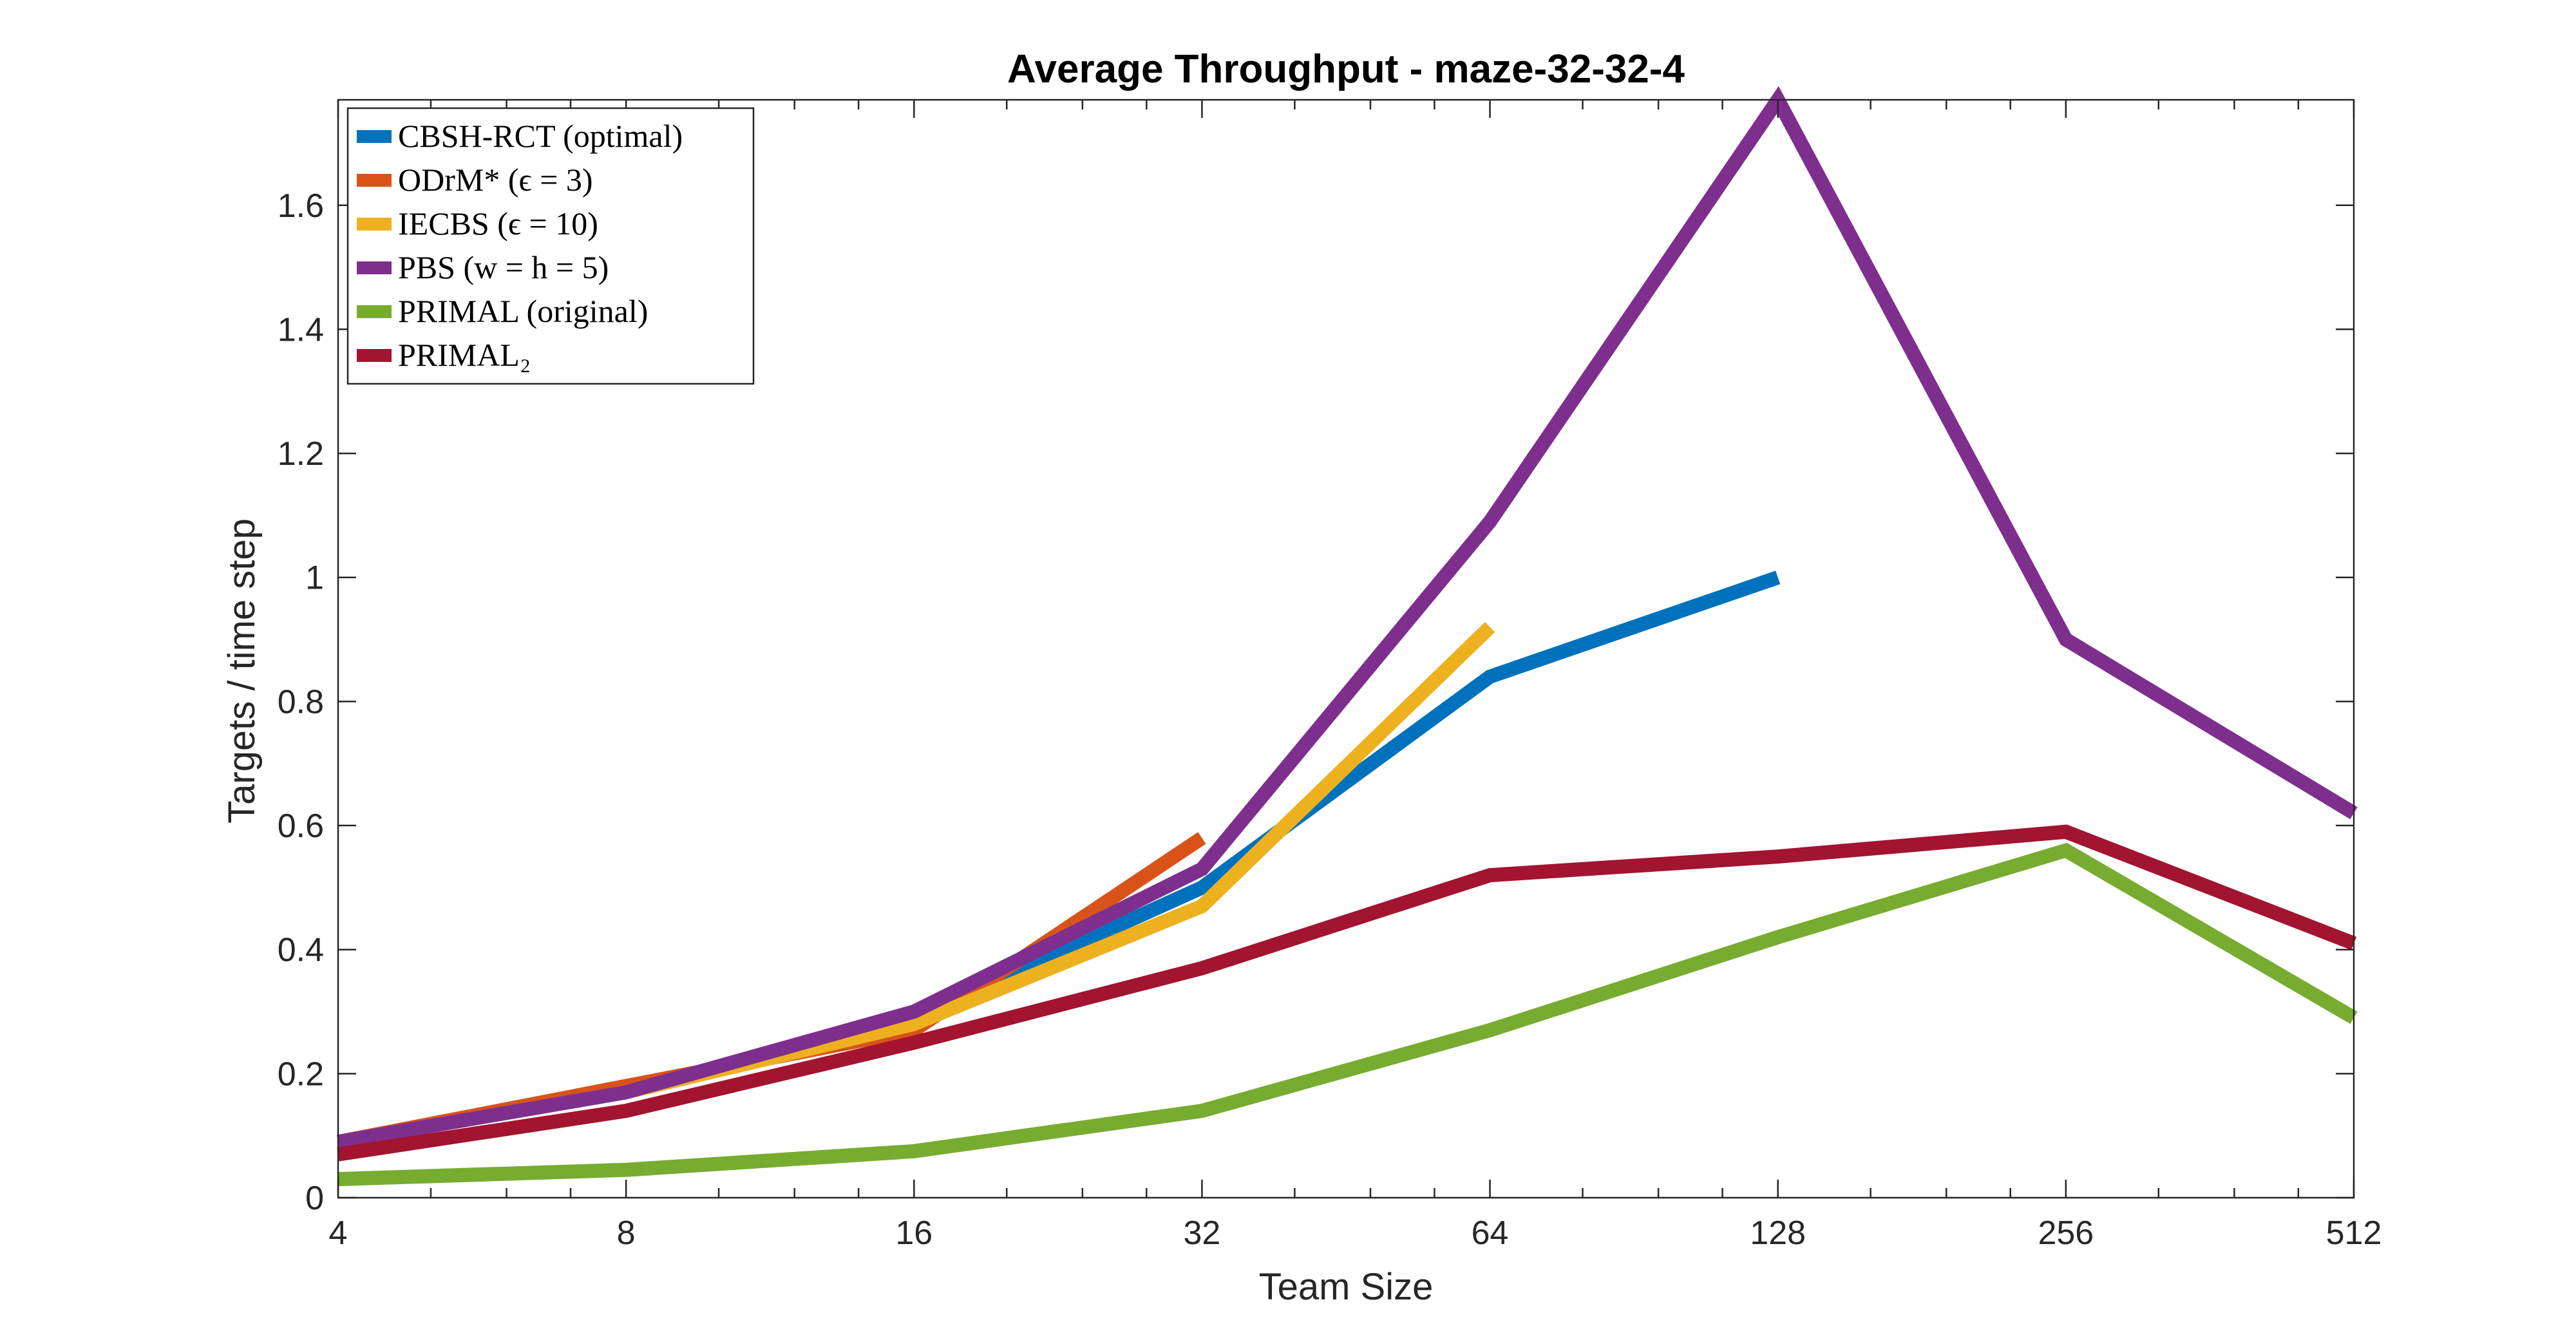 The image size is (2576, 1331). What do you see at coordinates (503, 267) in the screenshot?
I see `legend-label-3: PBS (w = h = 5)` at bounding box center [503, 267].